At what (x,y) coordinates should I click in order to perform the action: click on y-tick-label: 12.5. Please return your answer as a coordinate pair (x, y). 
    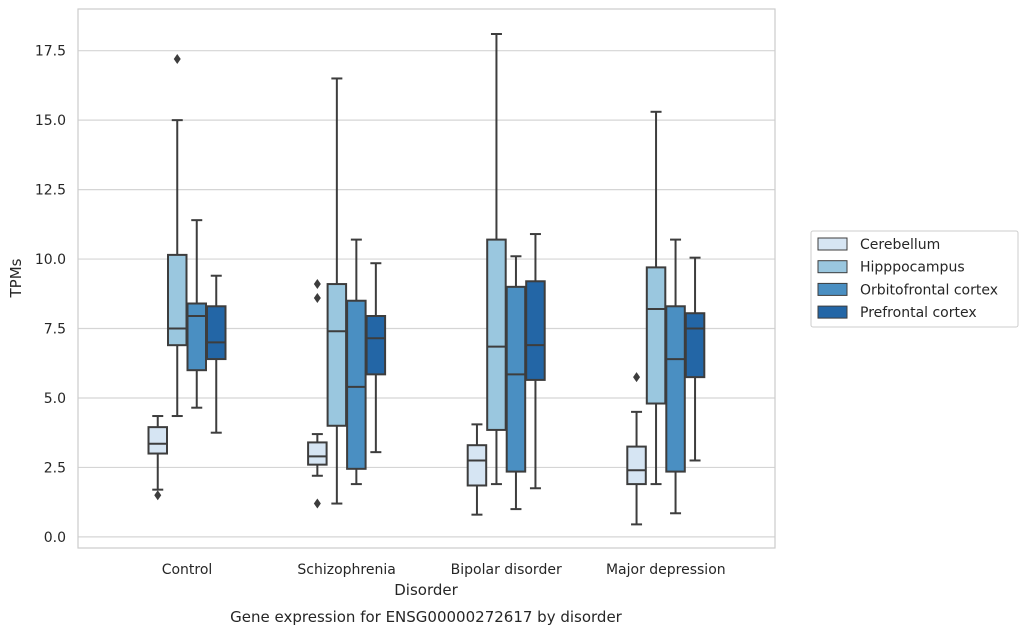
    Looking at the image, I should click on (50, 191).